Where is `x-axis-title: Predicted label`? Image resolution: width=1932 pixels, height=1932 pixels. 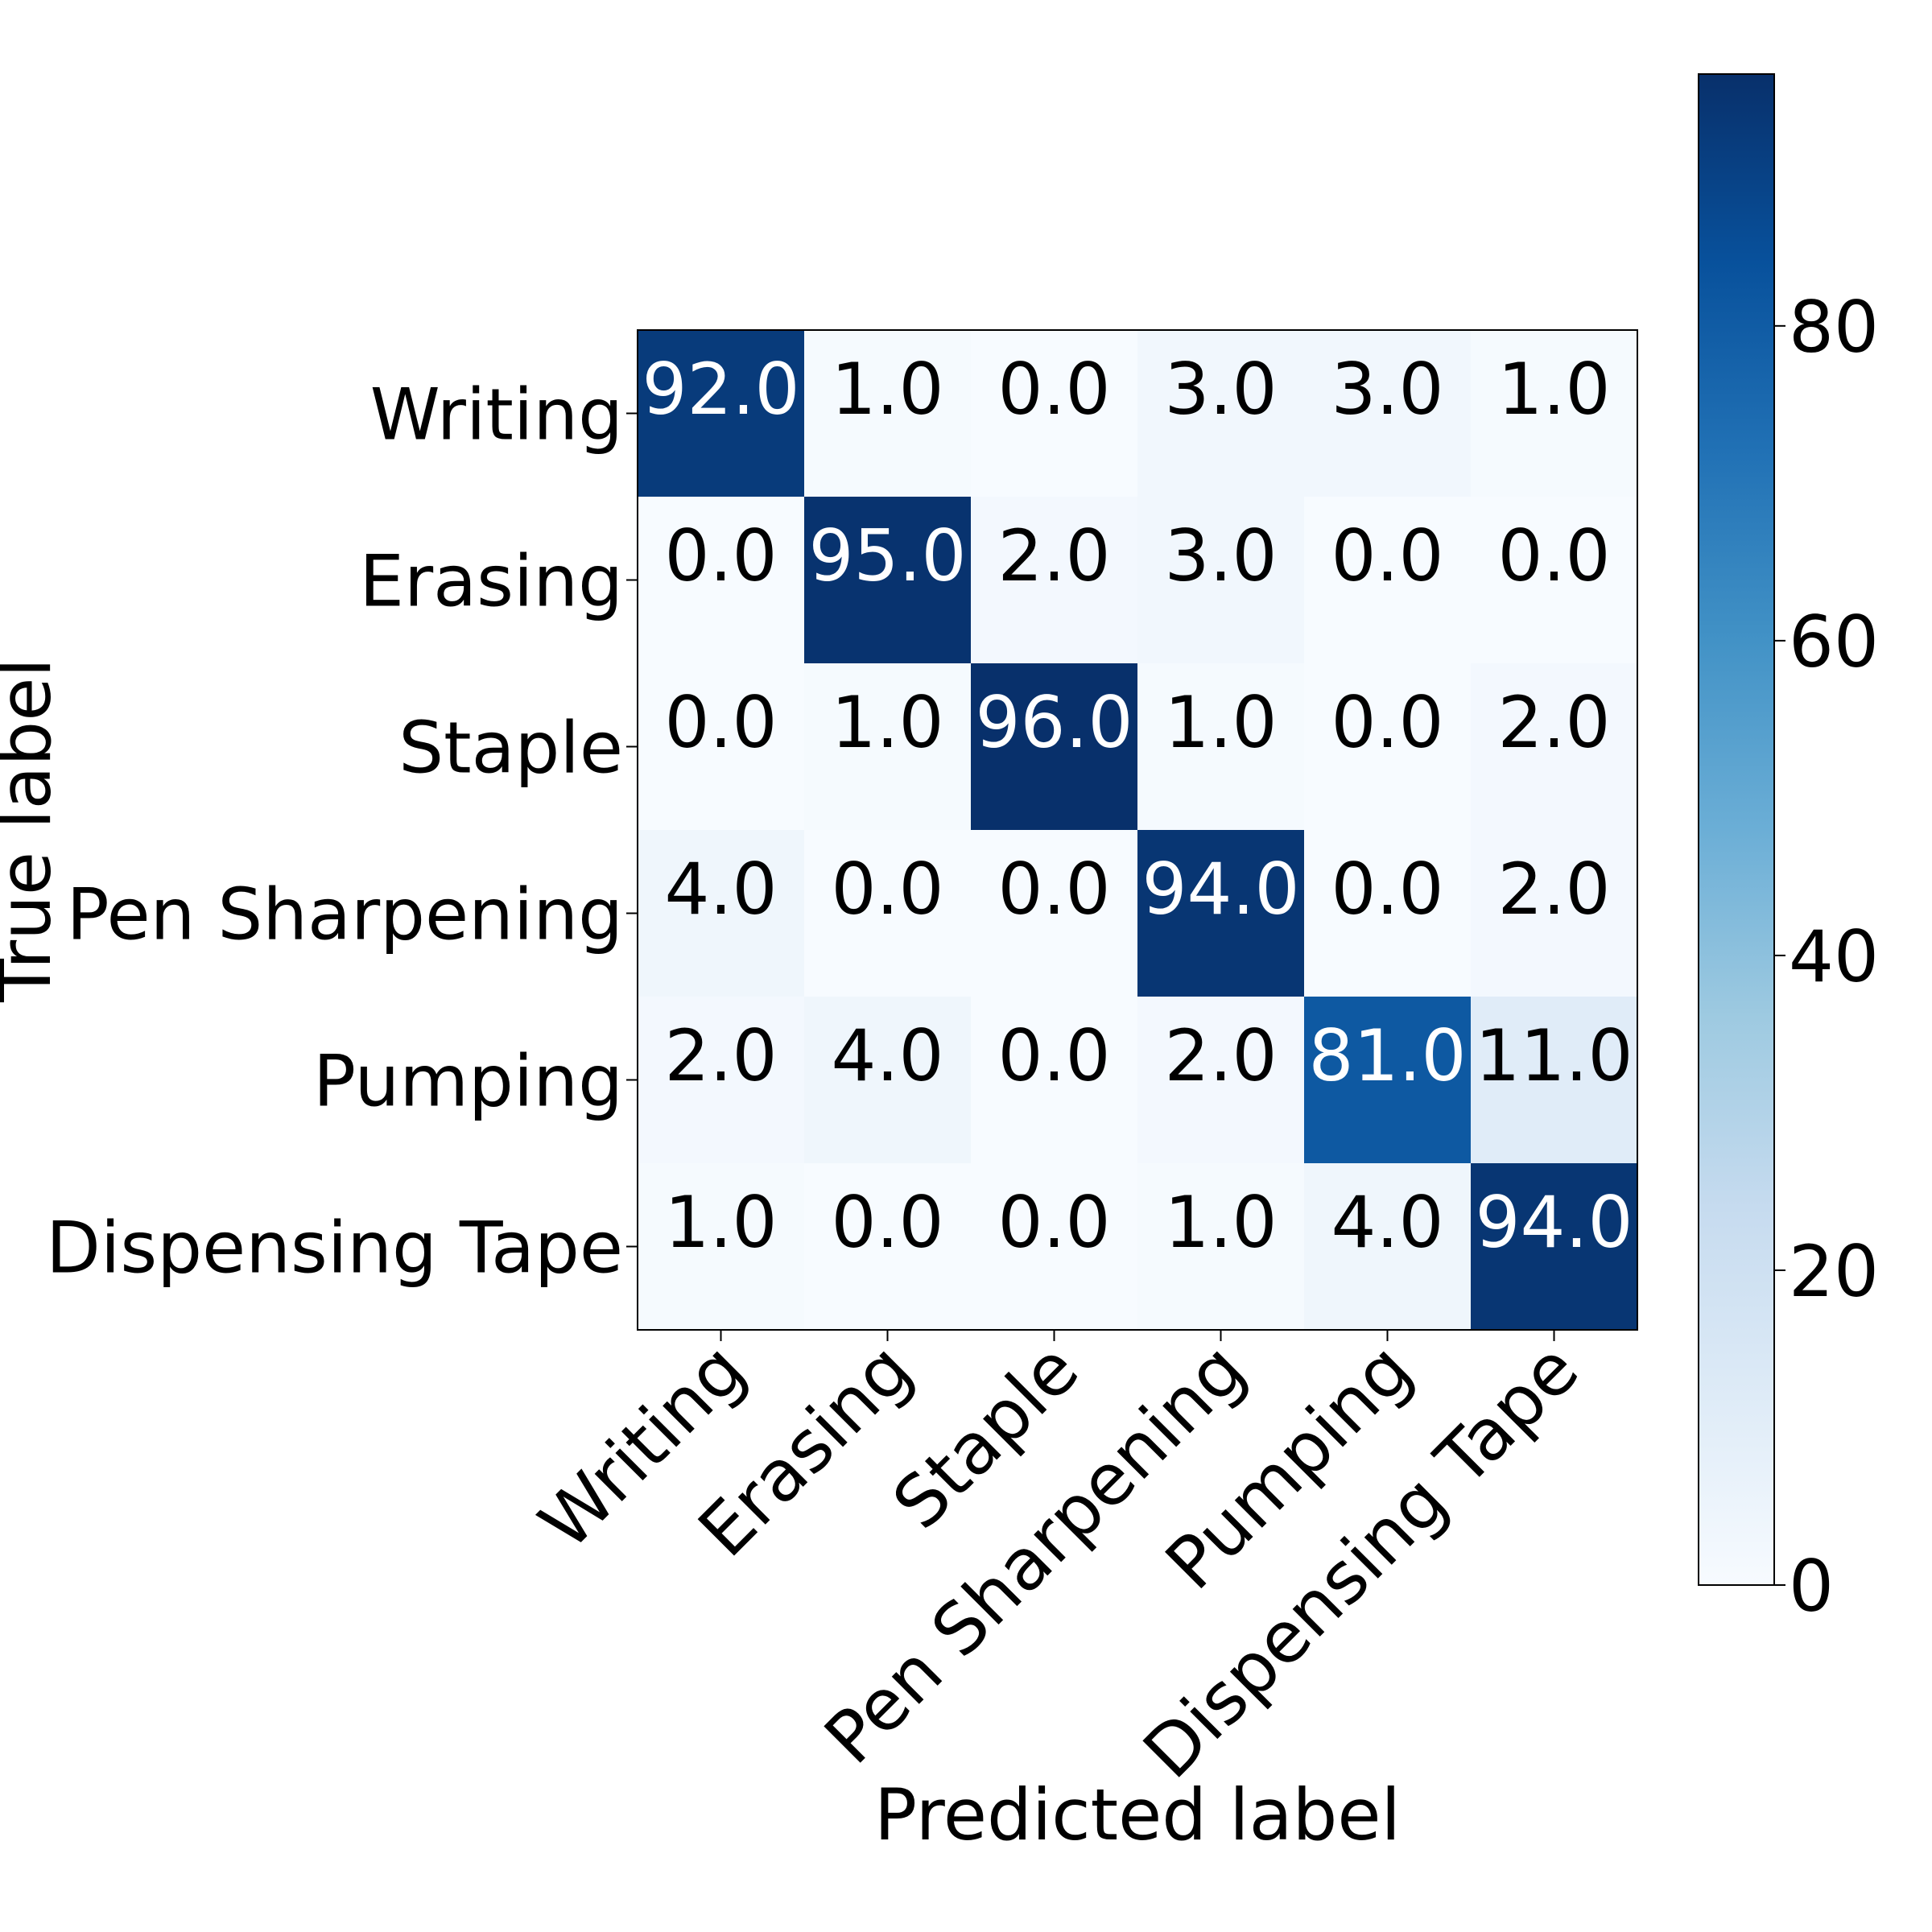 x-axis-title: Predicted label is located at coordinates (1137, 1814).